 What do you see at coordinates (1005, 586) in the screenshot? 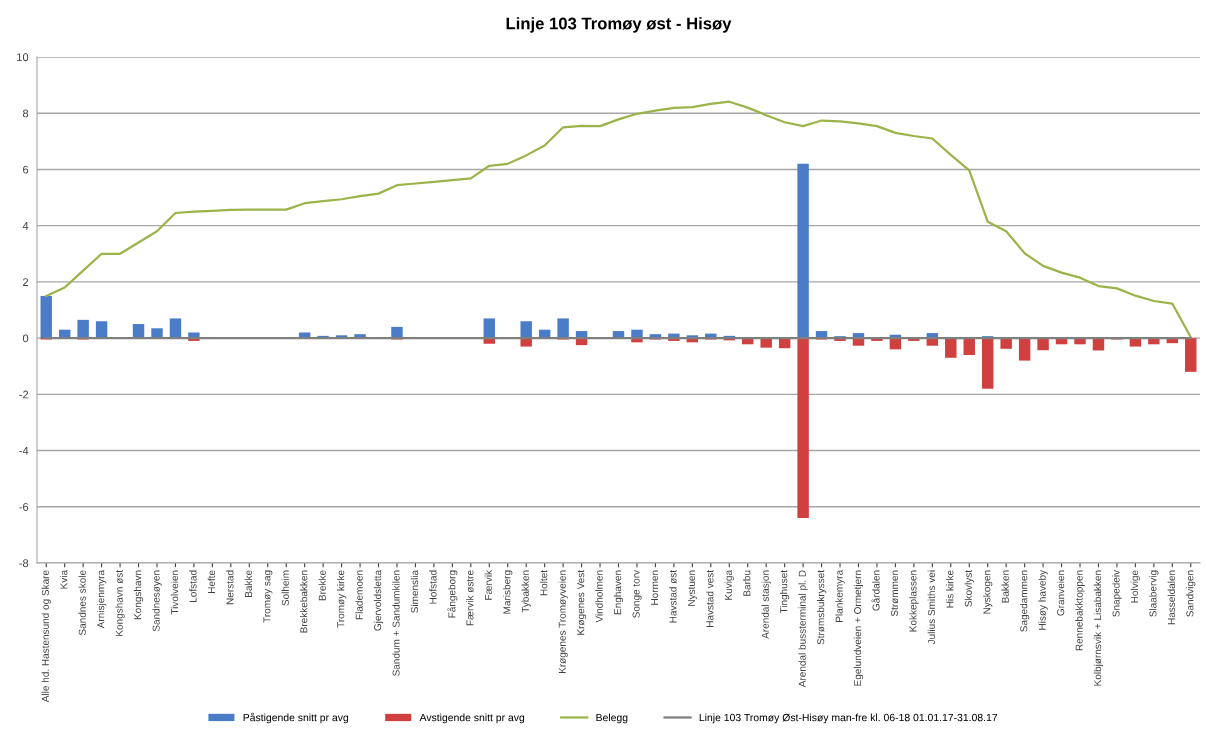
I see `x-tick-label: Bakken` at bounding box center [1005, 586].